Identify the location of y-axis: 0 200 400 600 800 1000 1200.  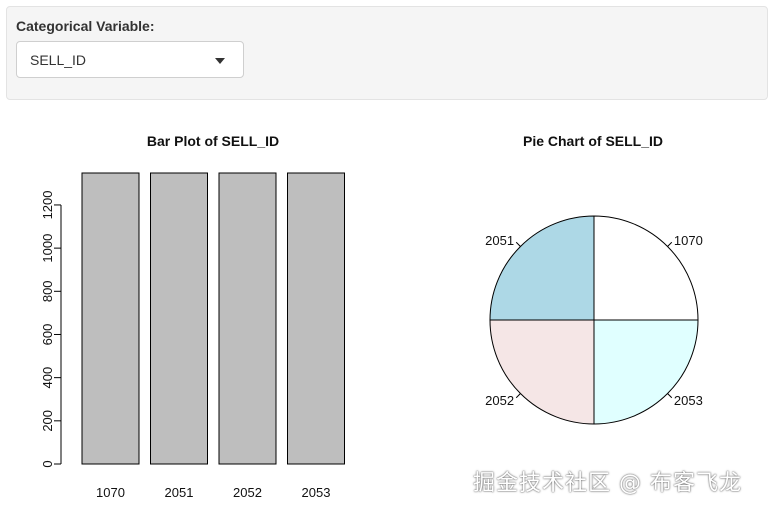
(51, 329).